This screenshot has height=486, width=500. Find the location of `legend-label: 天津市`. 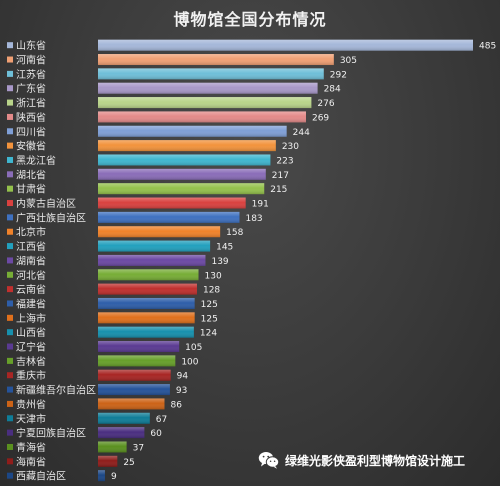

legend-label: 天津市 is located at coordinates (31, 418).